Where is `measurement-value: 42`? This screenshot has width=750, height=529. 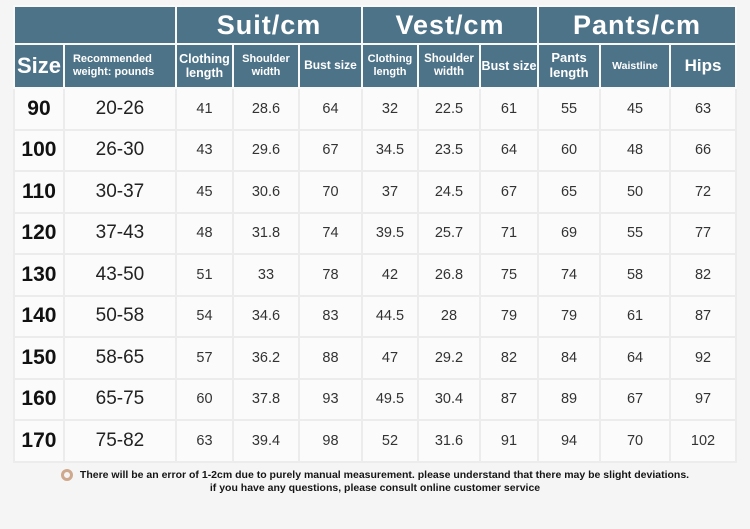 measurement-value: 42 is located at coordinates (389, 275).